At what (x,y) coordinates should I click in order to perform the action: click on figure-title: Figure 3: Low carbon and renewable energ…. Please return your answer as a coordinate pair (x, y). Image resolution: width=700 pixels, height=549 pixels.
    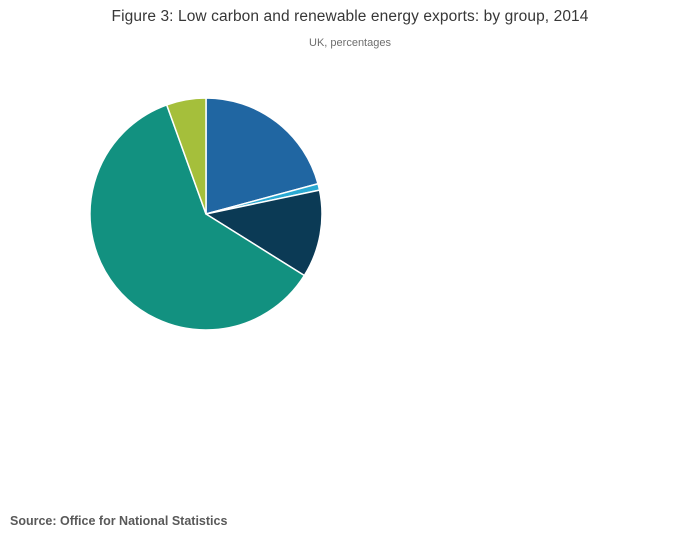
    Looking at the image, I should click on (350, 16).